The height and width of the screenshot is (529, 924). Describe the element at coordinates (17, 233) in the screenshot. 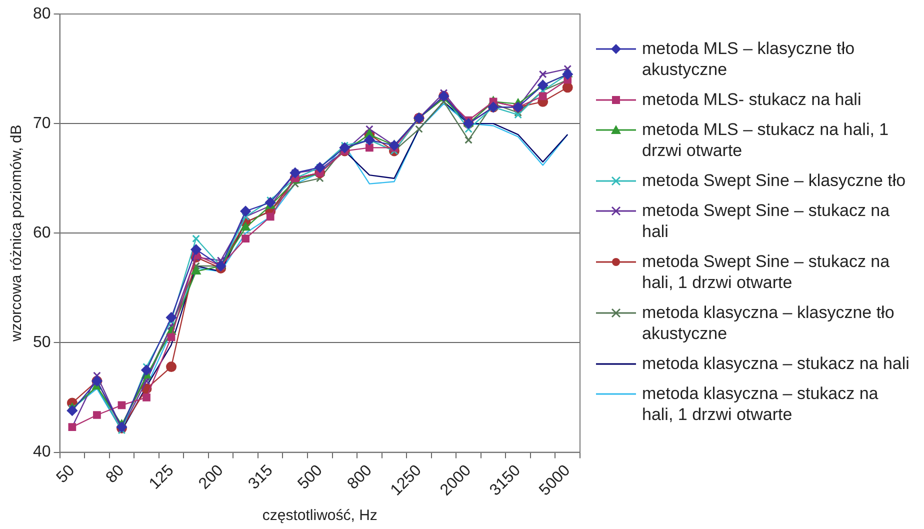

I see `y-axis-title: wzorcowa różnica poziomów, dB` at that location.